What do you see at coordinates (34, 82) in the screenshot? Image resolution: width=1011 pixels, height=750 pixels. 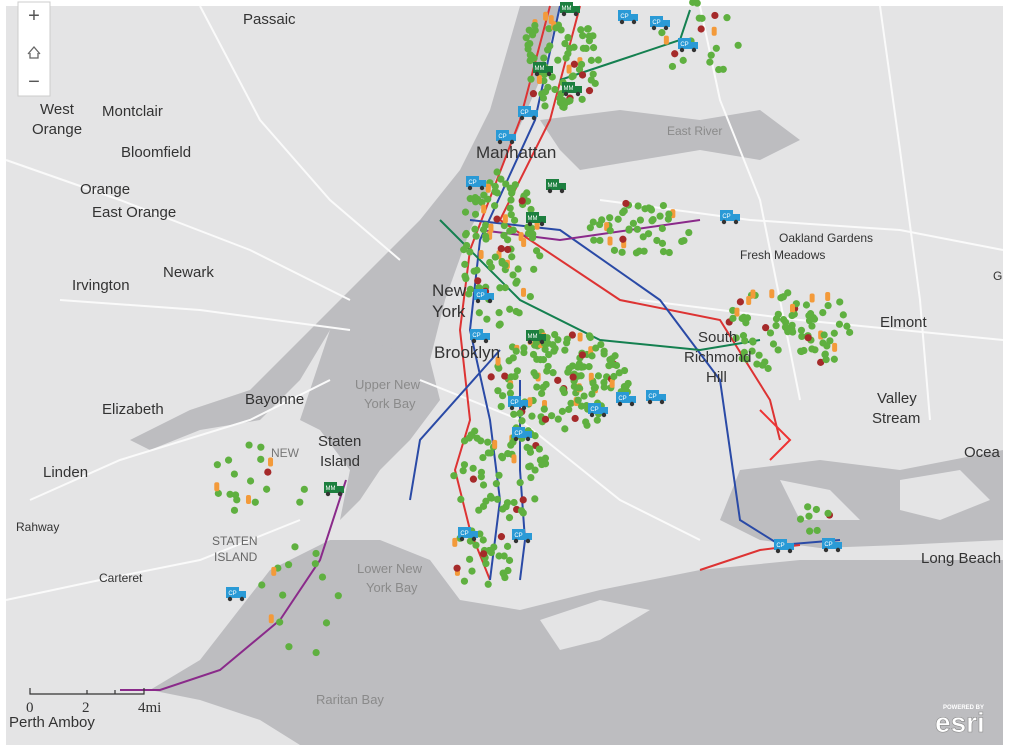 I see `zoom-out-button: −` at bounding box center [34, 82].